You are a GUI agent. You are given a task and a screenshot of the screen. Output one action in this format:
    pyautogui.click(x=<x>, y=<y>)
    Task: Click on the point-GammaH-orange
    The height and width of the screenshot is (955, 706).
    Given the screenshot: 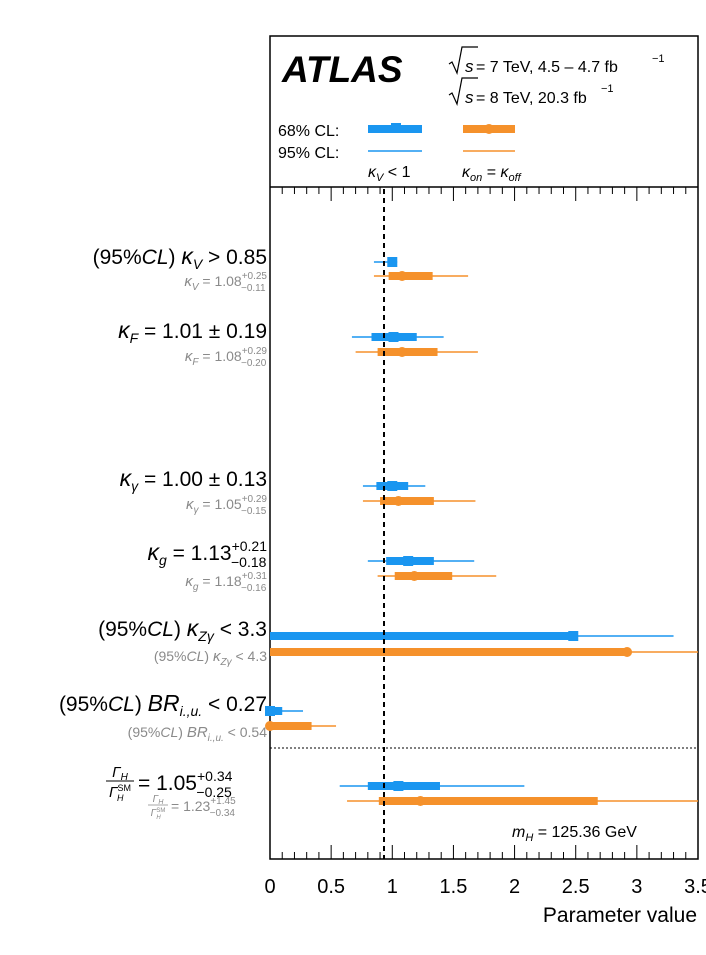 What is the action you would take?
    pyautogui.click(x=522, y=801)
    